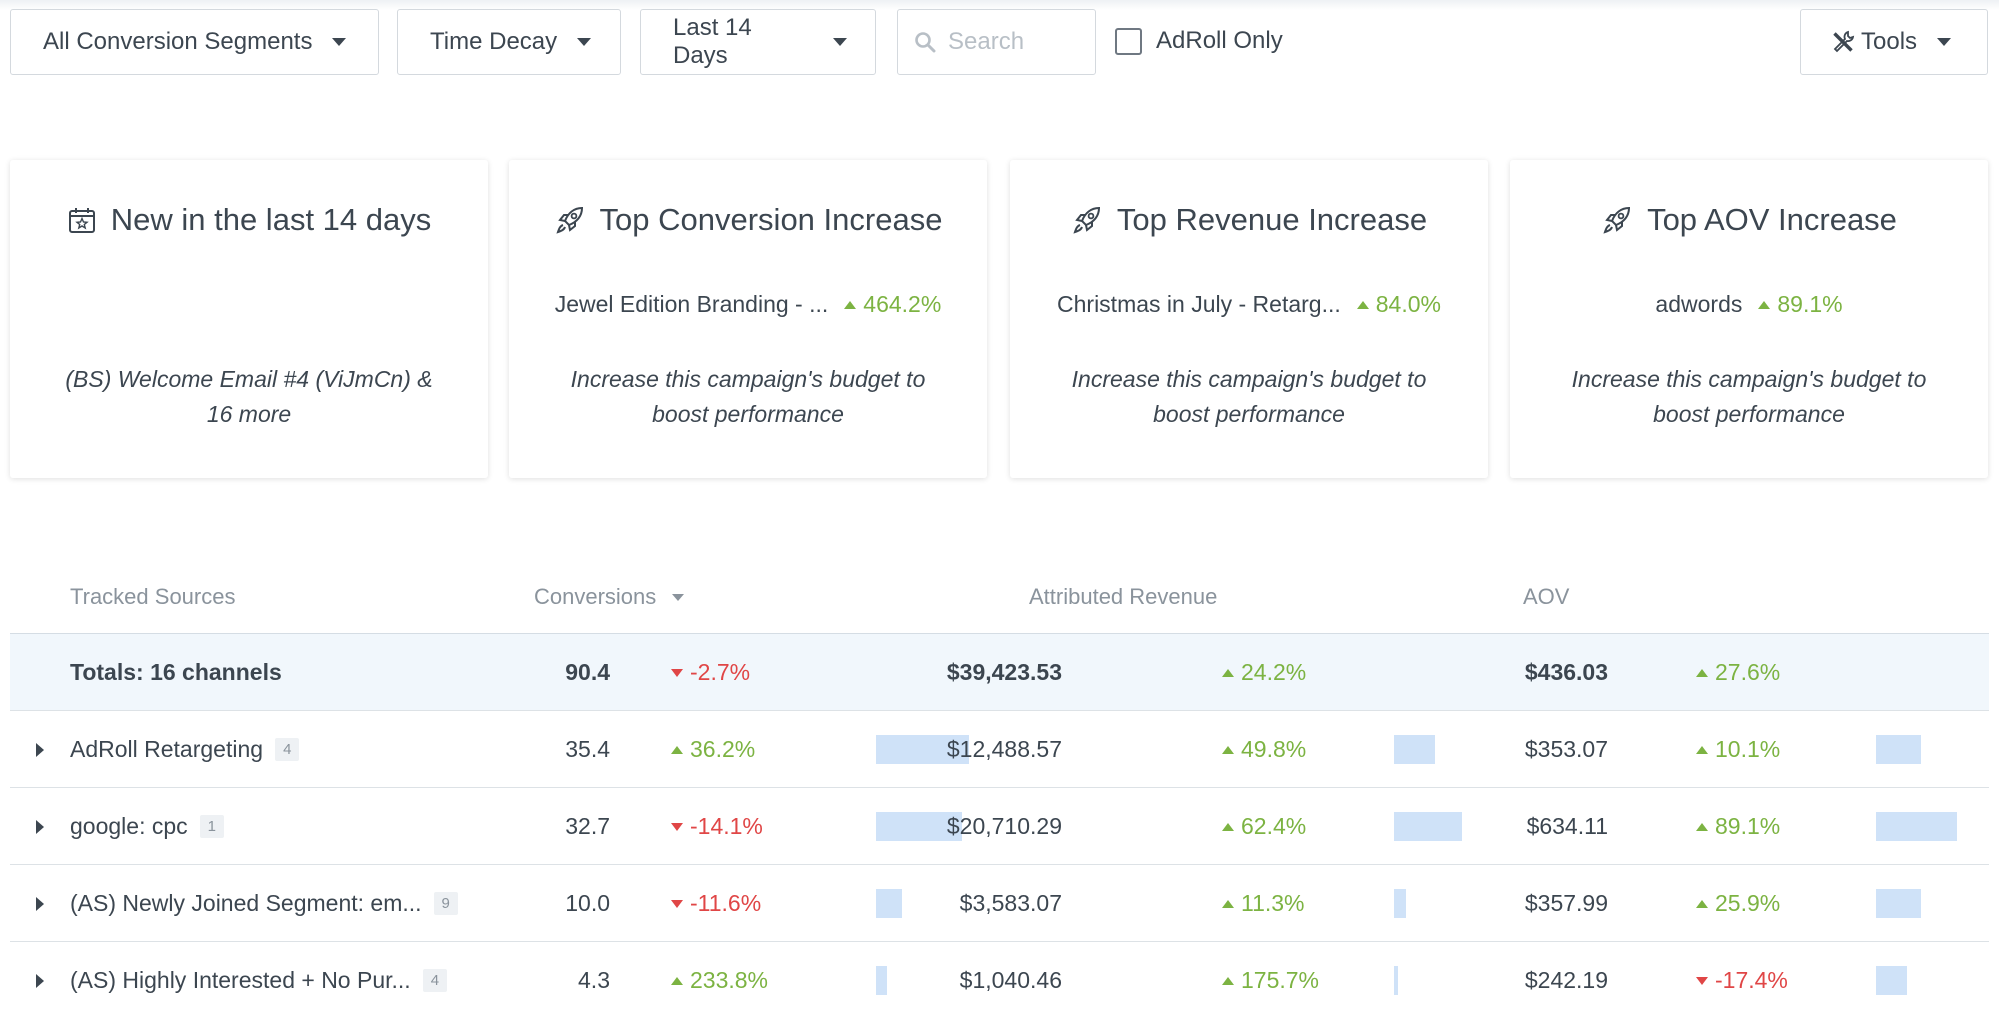 Image resolution: width=1999 pixels, height=1019 pixels. I want to click on row-conversions: 4.3, so click(594, 980).